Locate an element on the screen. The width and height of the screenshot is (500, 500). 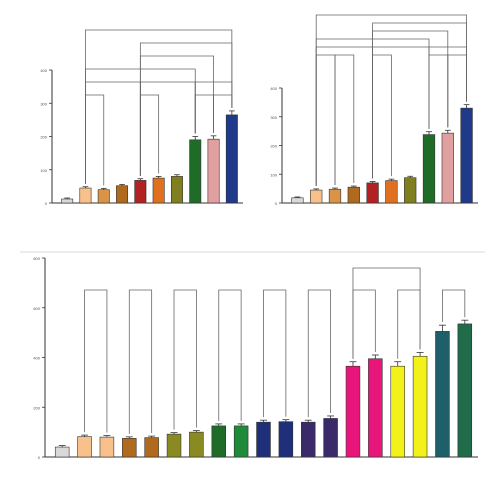
y-tick-label: 800 is located at coordinates (36, 258).